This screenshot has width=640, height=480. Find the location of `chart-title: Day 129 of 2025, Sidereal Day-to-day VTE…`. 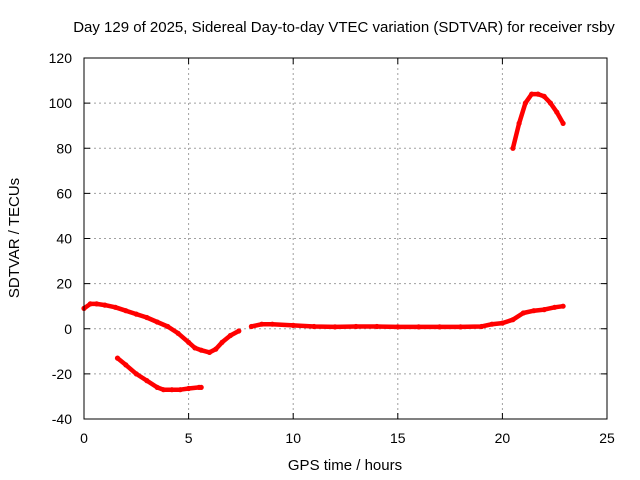

chart-title: Day 129 of 2025, Sidereal Day-to-day VTE… is located at coordinates (344, 27).